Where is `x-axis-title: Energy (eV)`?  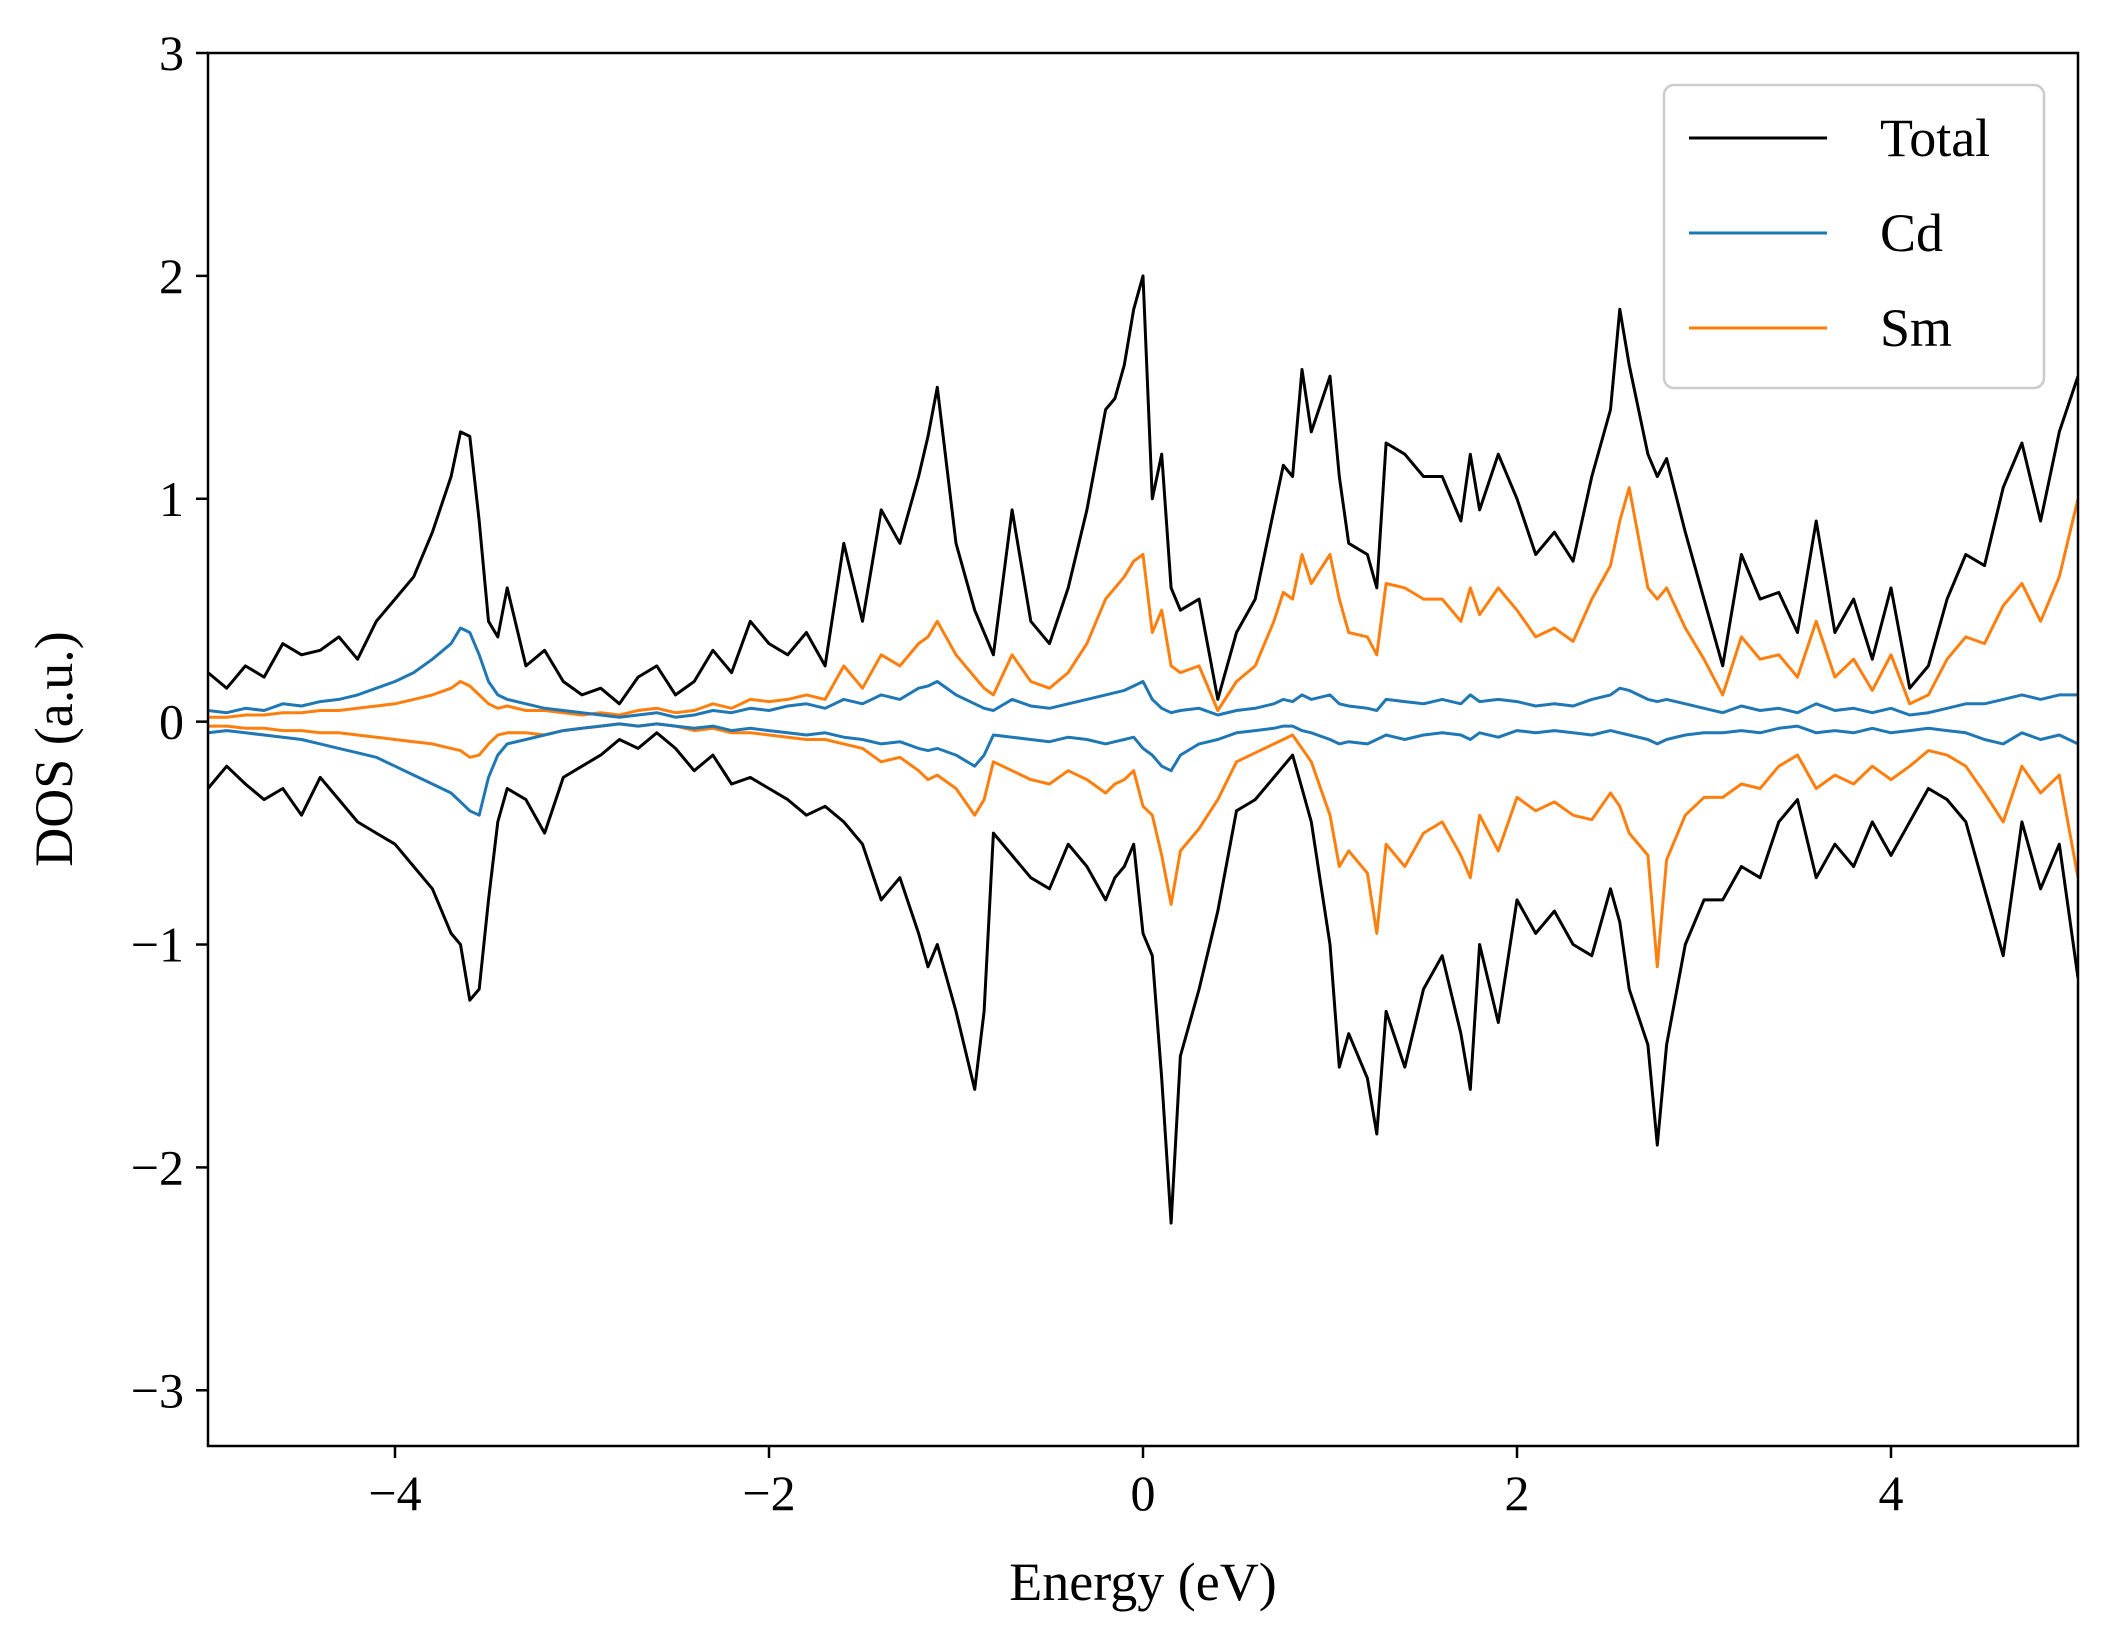 x-axis-title: Energy (eV) is located at coordinates (1142, 1582).